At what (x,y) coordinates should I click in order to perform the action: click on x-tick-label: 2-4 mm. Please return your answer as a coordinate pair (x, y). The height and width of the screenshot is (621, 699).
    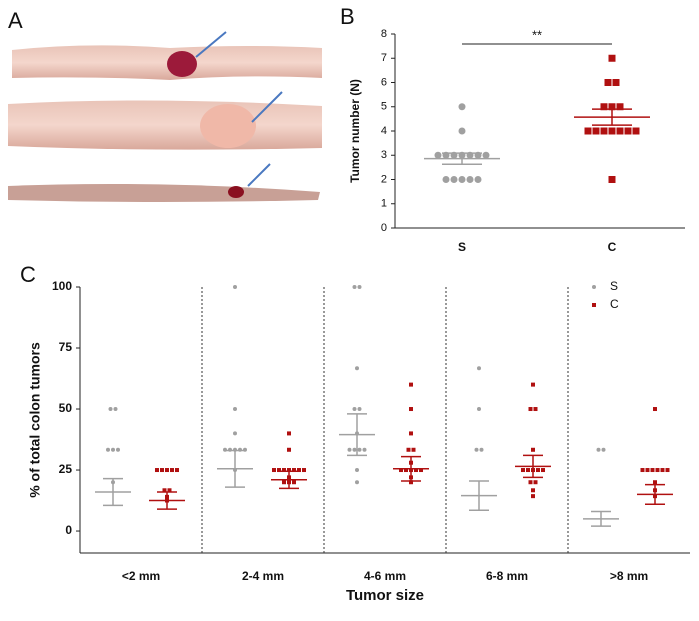
    Looking at the image, I should click on (263, 576).